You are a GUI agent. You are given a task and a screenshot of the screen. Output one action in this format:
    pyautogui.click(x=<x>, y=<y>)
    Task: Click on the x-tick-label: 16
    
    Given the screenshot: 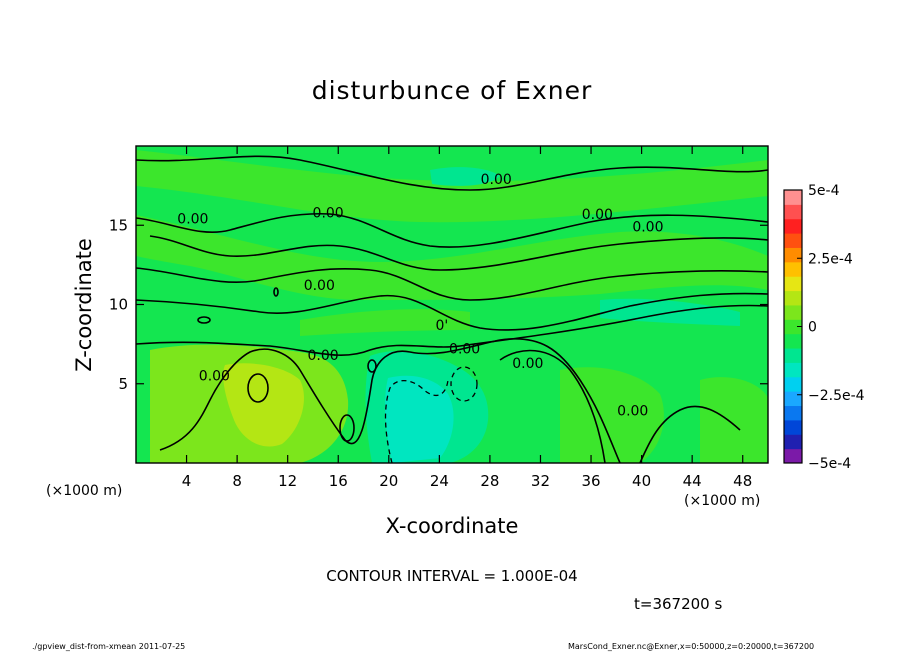 What is the action you would take?
    pyautogui.click(x=338, y=481)
    